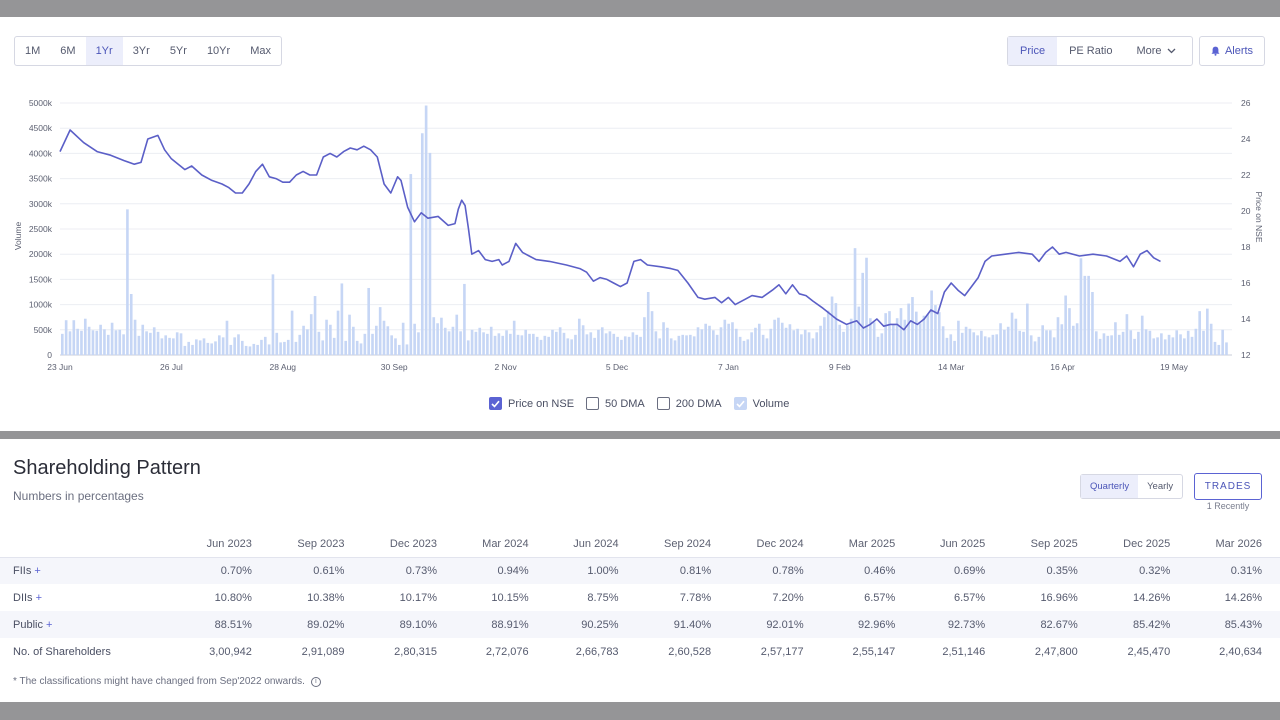  Describe the element at coordinates (141, 51) in the screenshot. I see `range-tab-3yr: 3Yr` at that location.